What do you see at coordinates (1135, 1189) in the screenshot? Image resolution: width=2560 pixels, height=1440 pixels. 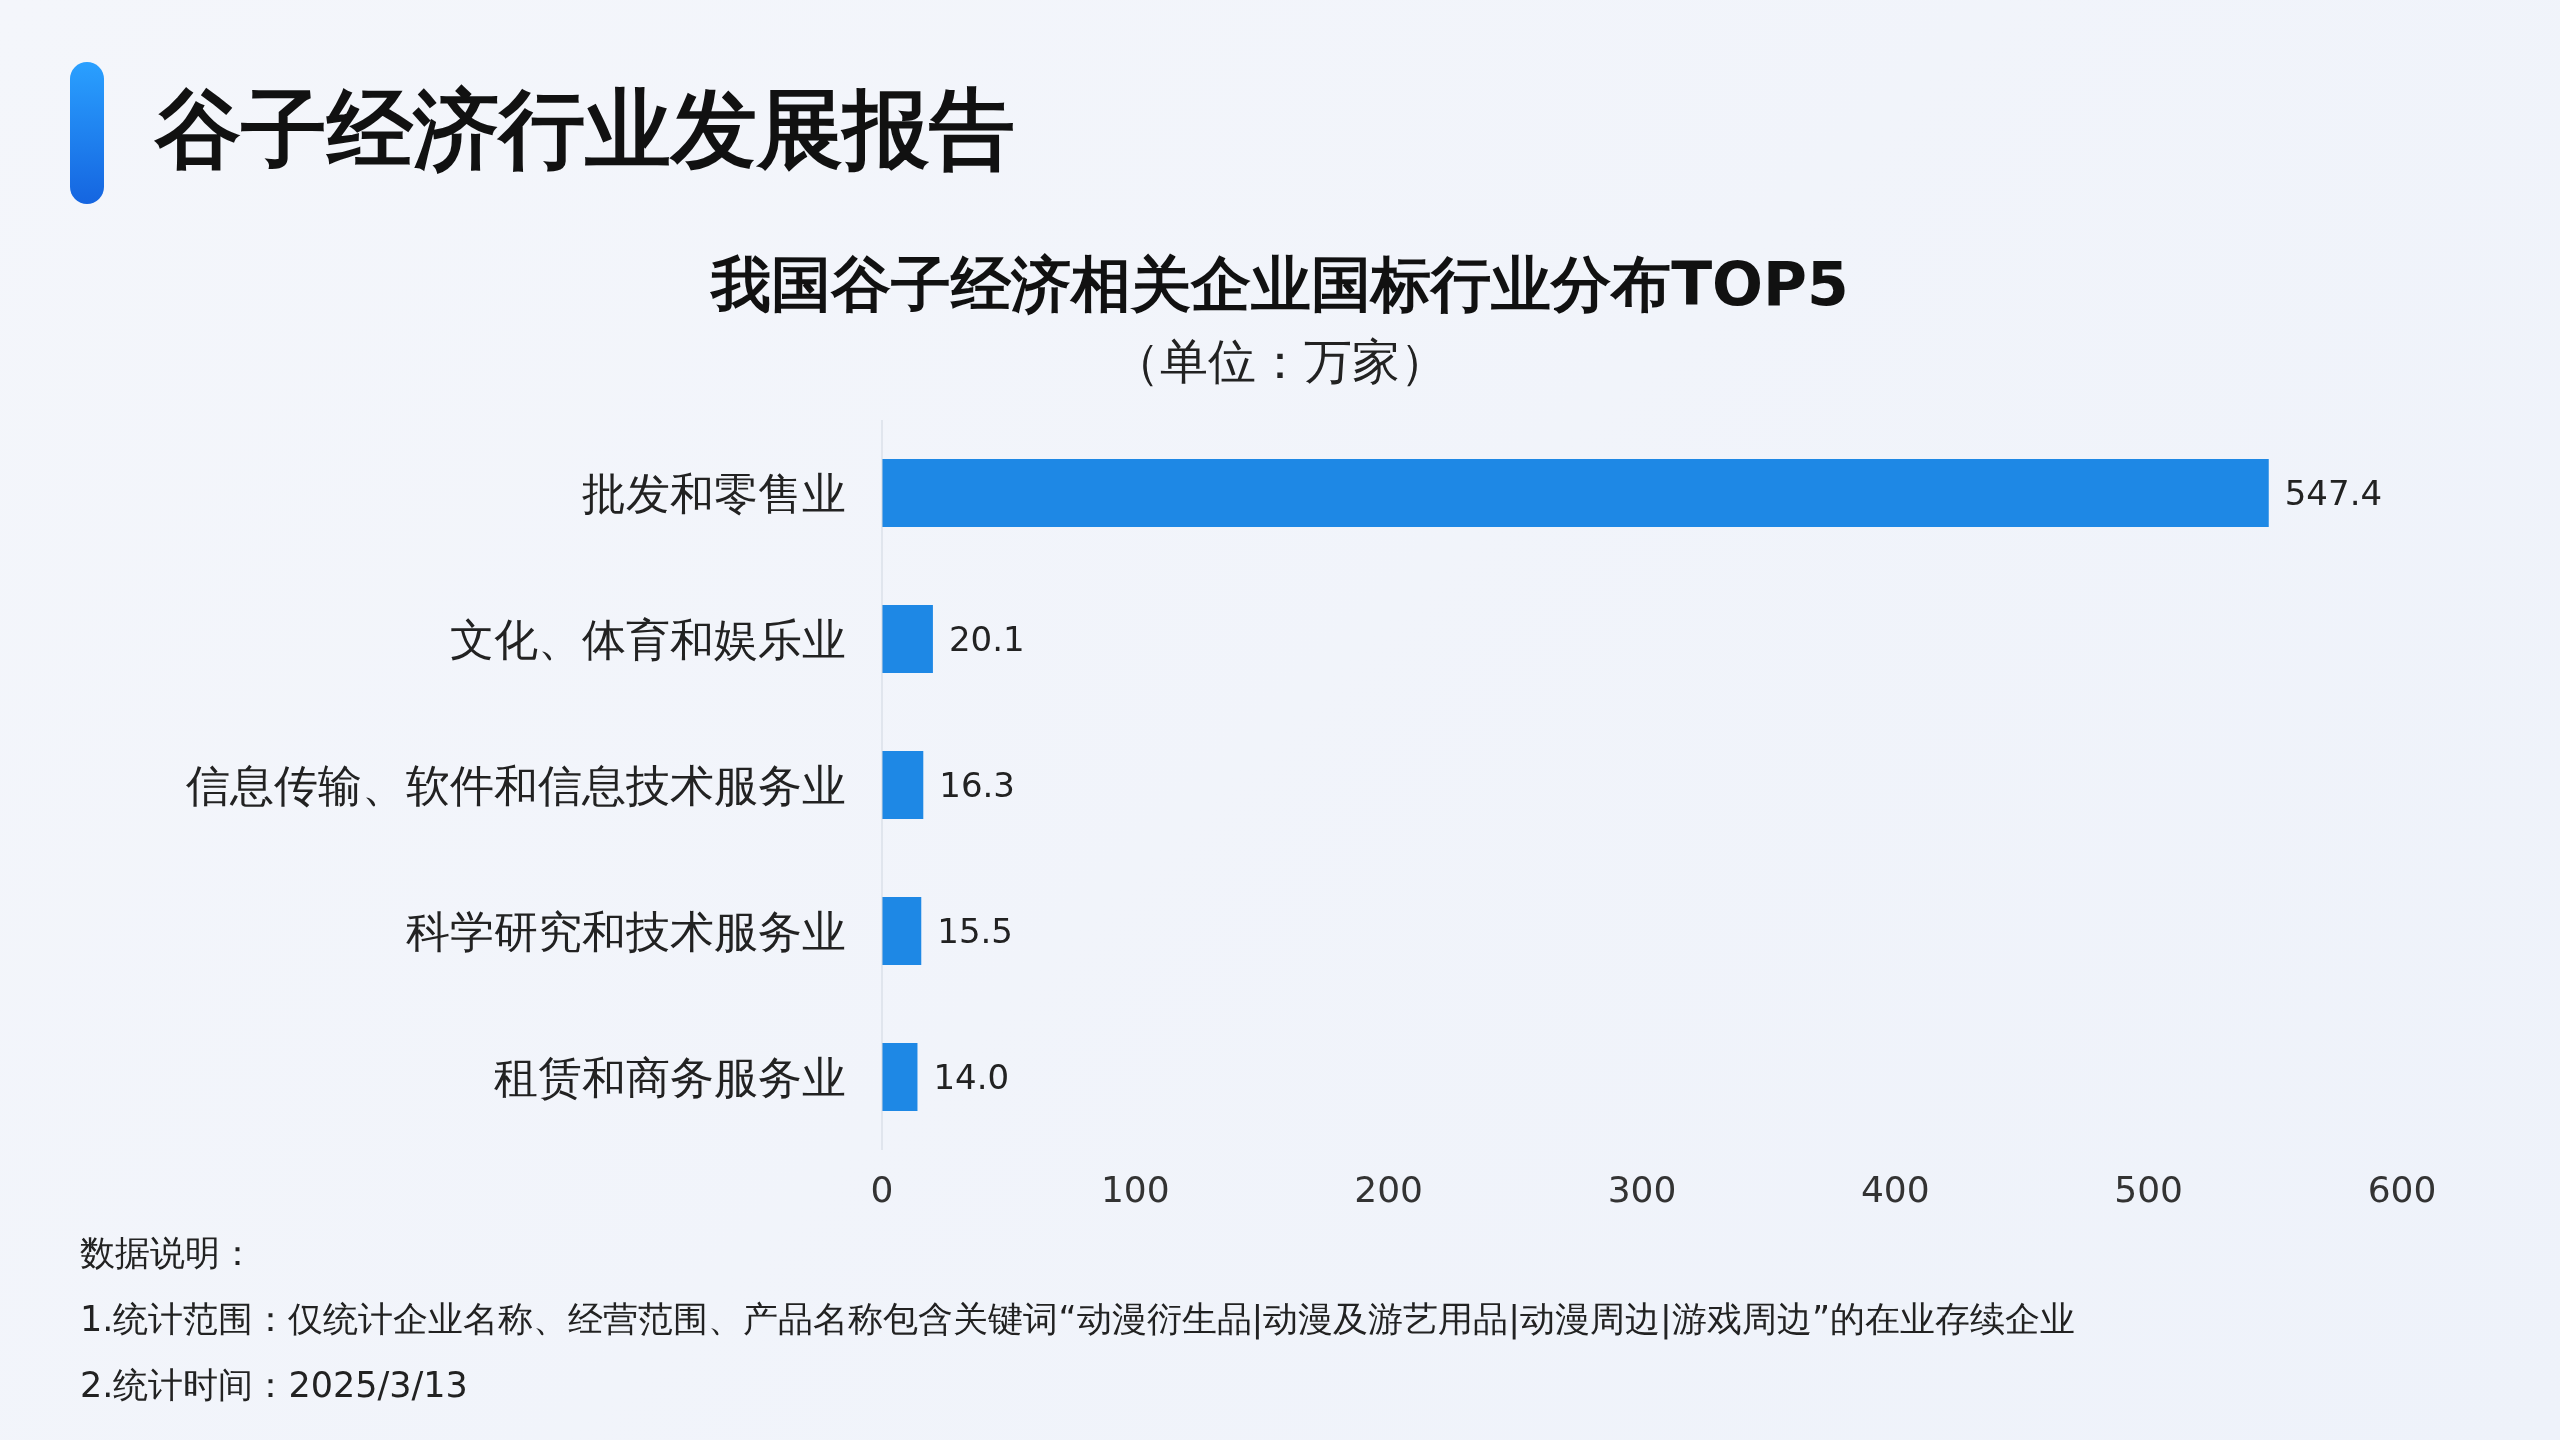 I see `x-tick-label: 100` at bounding box center [1135, 1189].